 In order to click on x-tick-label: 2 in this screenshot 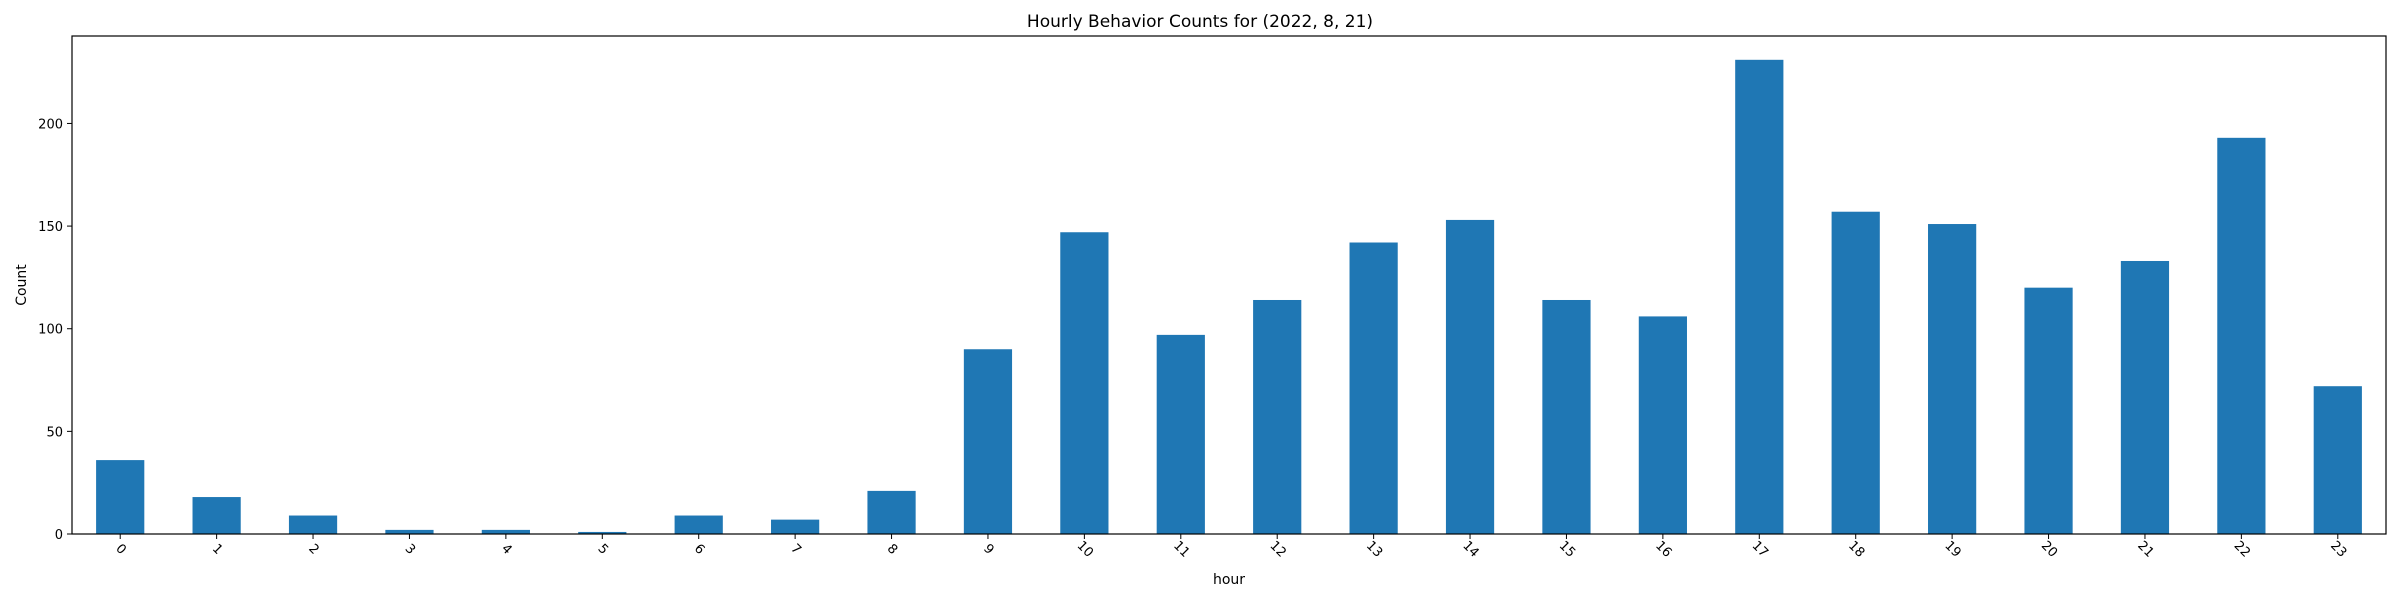, I will do `click(313, 549)`.